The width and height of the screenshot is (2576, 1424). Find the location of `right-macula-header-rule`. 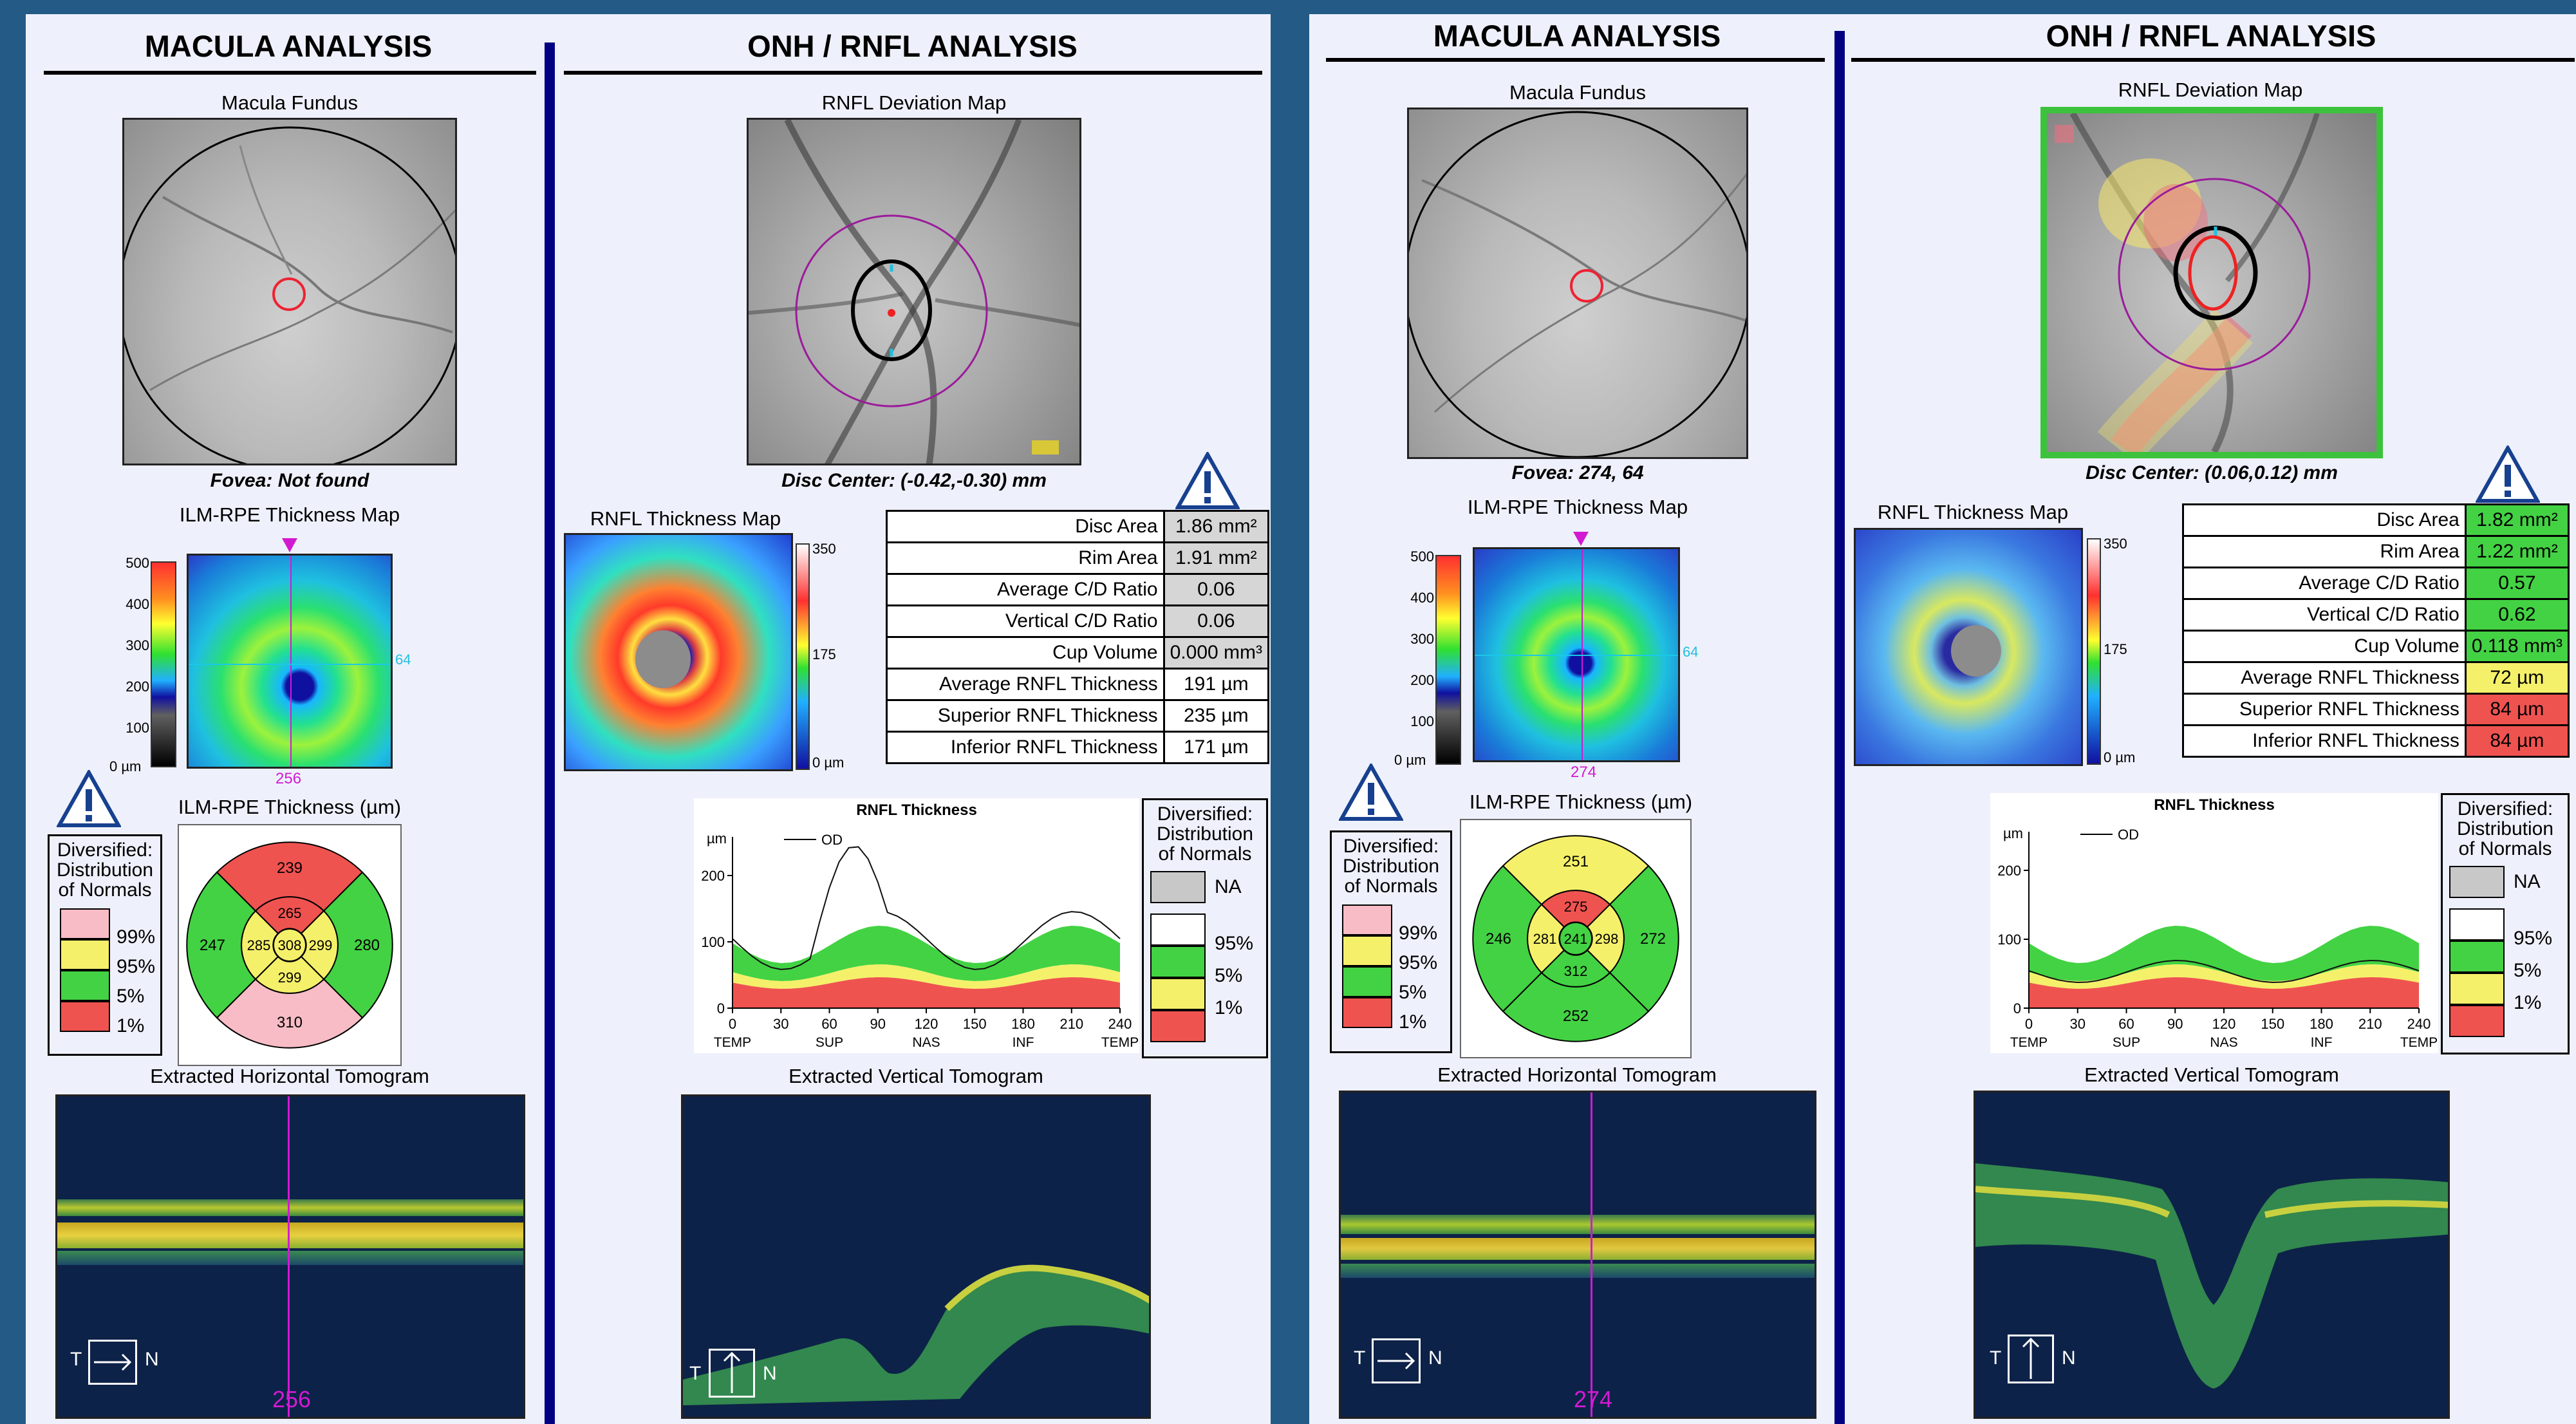

right-macula-header-rule is located at coordinates (1575, 60).